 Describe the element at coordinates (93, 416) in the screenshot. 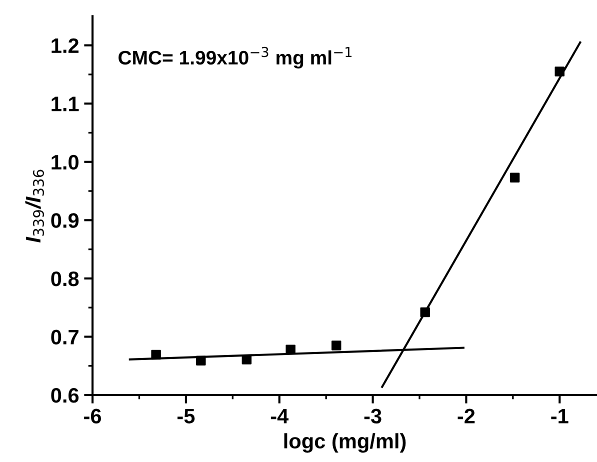

I see `x-tick-label: -6` at that location.